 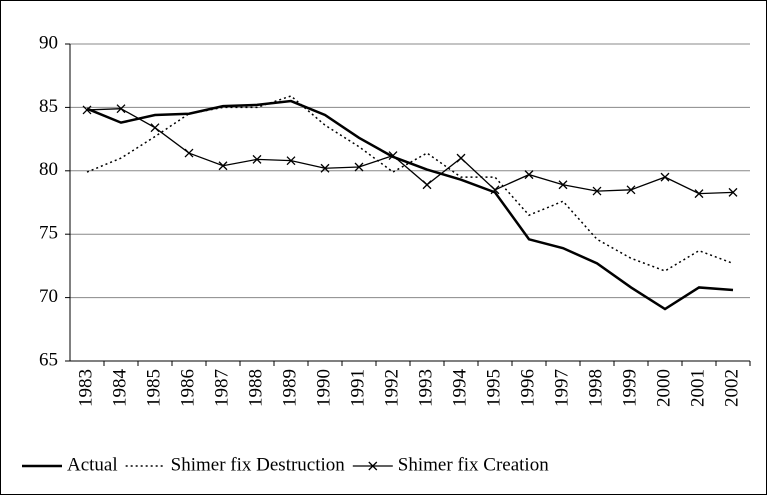 What do you see at coordinates (289, 388) in the screenshot?
I see `x-tick-label: 1989` at bounding box center [289, 388].